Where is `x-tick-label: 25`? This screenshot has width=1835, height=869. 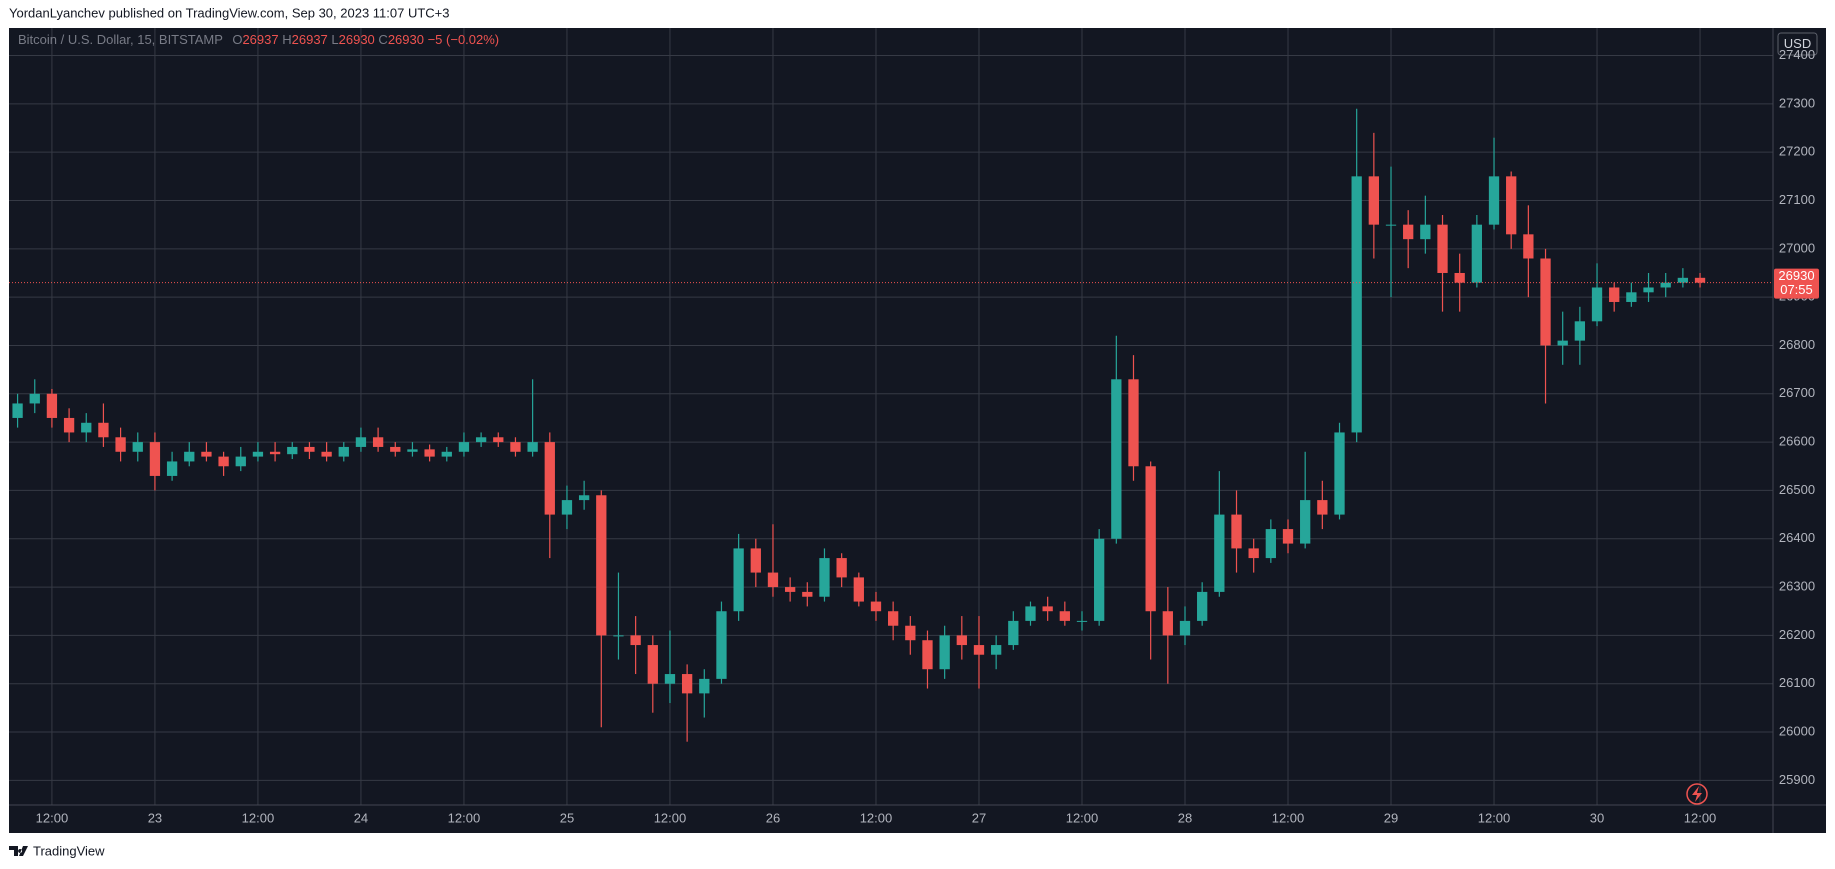
x-tick-label: 25 is located at coordinates (567, 817).